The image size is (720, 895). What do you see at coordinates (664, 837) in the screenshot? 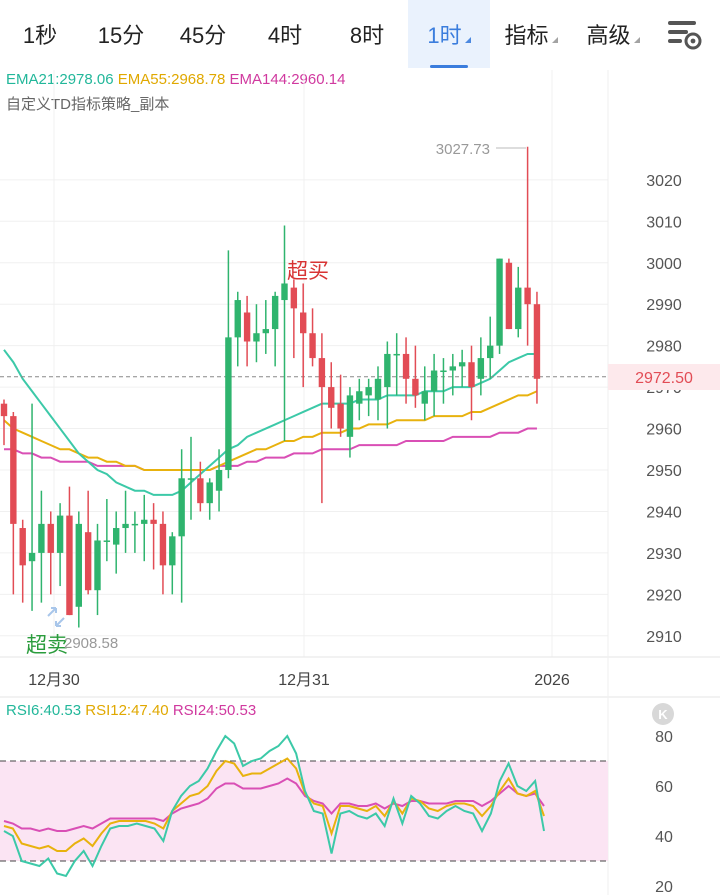
I see `rsi-tick-label: 40` at bounding box center [664, 837].